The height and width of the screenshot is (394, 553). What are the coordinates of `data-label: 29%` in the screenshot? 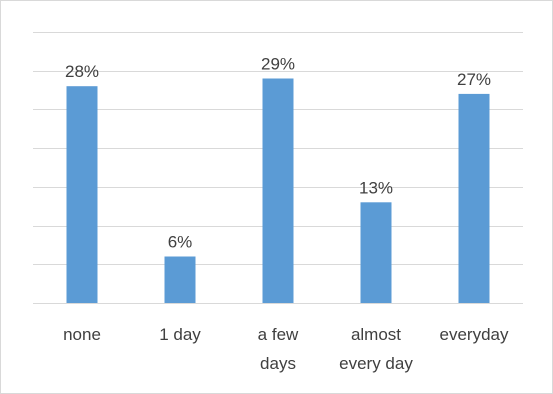 It's located at (278, 64).